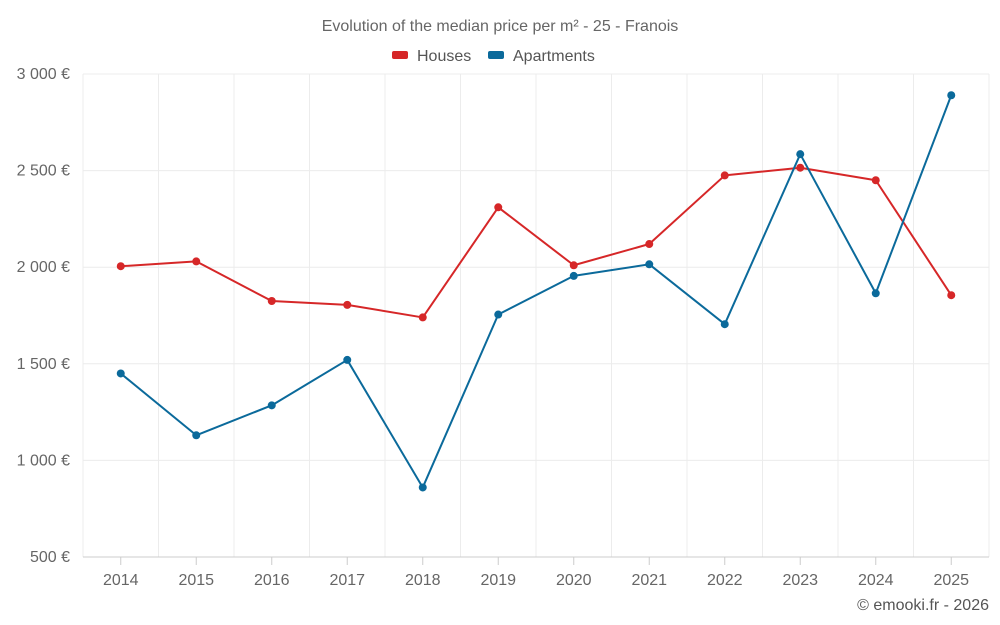  What do you see at coordinates (43, 460) in the screenshot?
I see `y-tick-label: 1 000 €` at bounding box center [43, 460].